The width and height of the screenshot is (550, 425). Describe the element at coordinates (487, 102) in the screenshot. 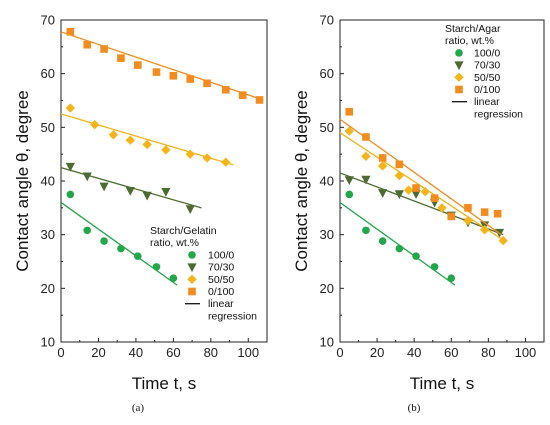

I see `panel-b-legend-regression-label: linear` at that location.